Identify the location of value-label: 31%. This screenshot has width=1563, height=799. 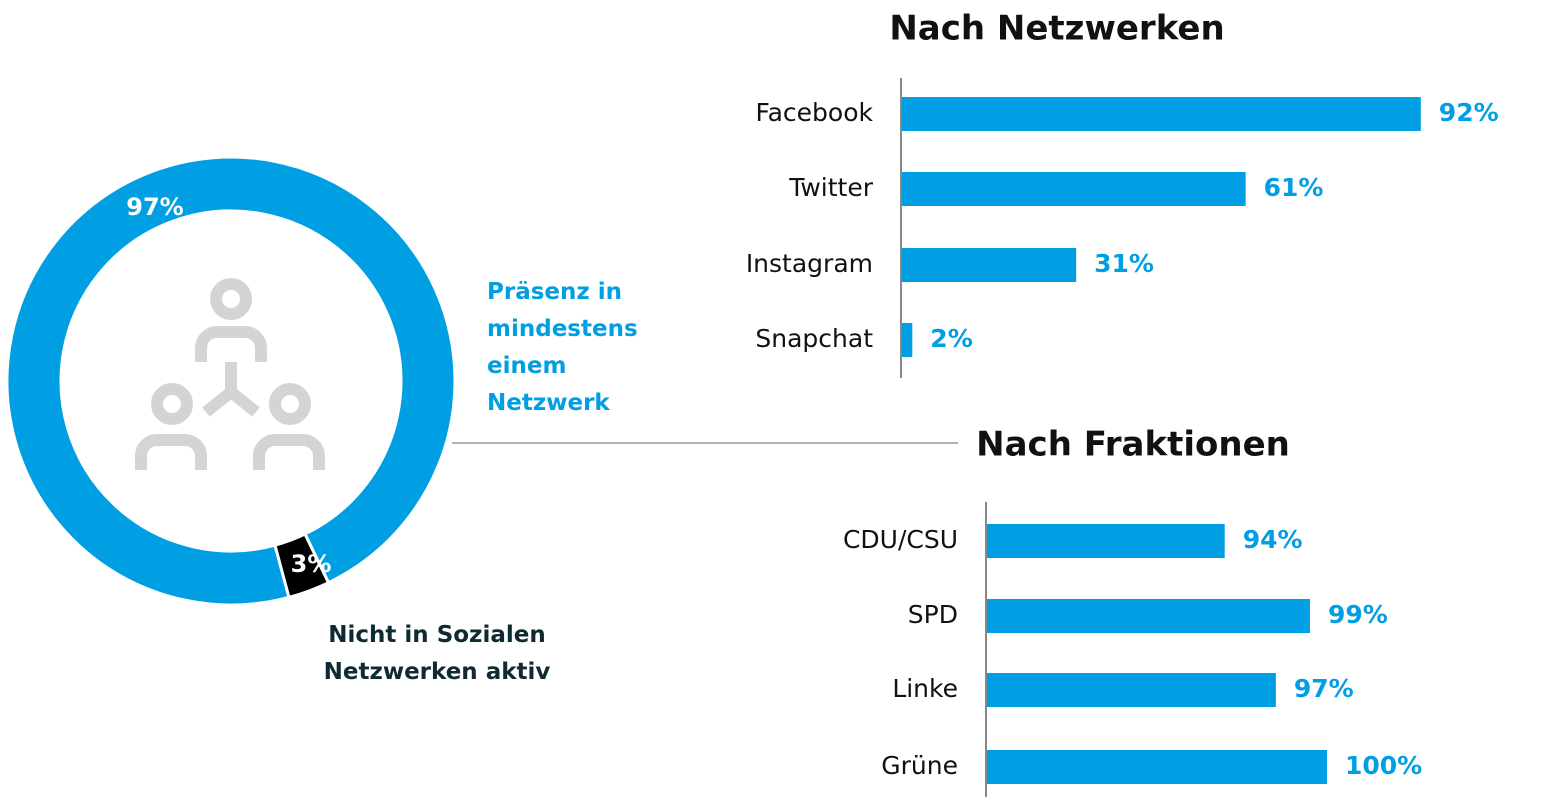
(1124, 263).